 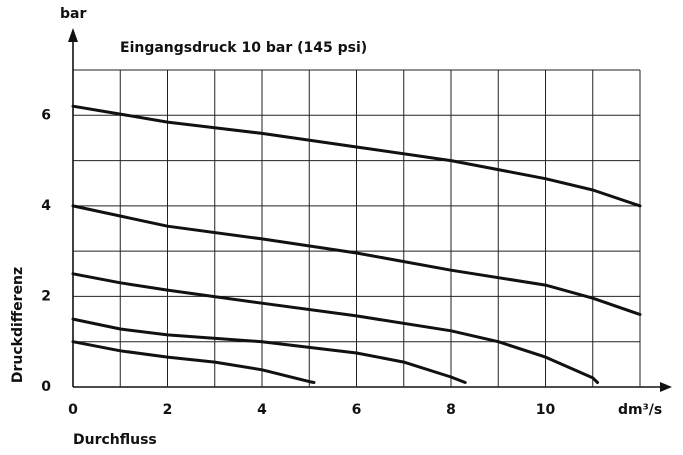 What do you see at coordinates (46, 296) in the screenshot?
I see `y-tick-label: 2` at bounding box center [46, 296].